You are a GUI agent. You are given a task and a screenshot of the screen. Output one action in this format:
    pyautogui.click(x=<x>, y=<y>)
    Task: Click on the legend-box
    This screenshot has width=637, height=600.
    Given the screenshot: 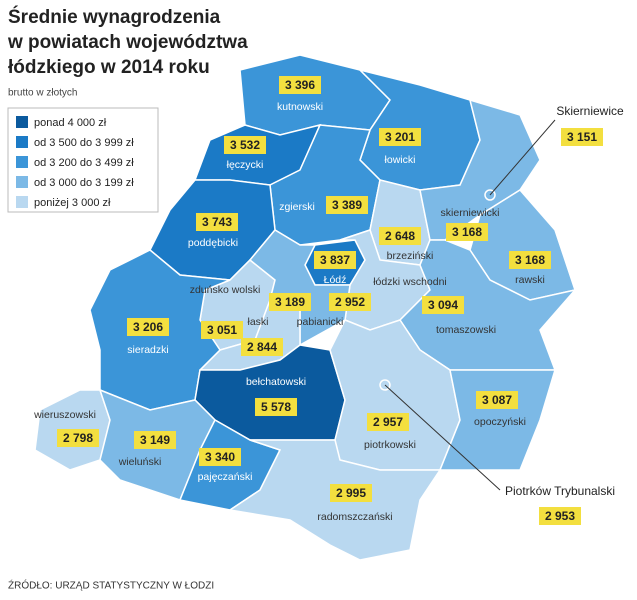 What is the action you would take?
    pyautogui.click(x=83, y=160)
    